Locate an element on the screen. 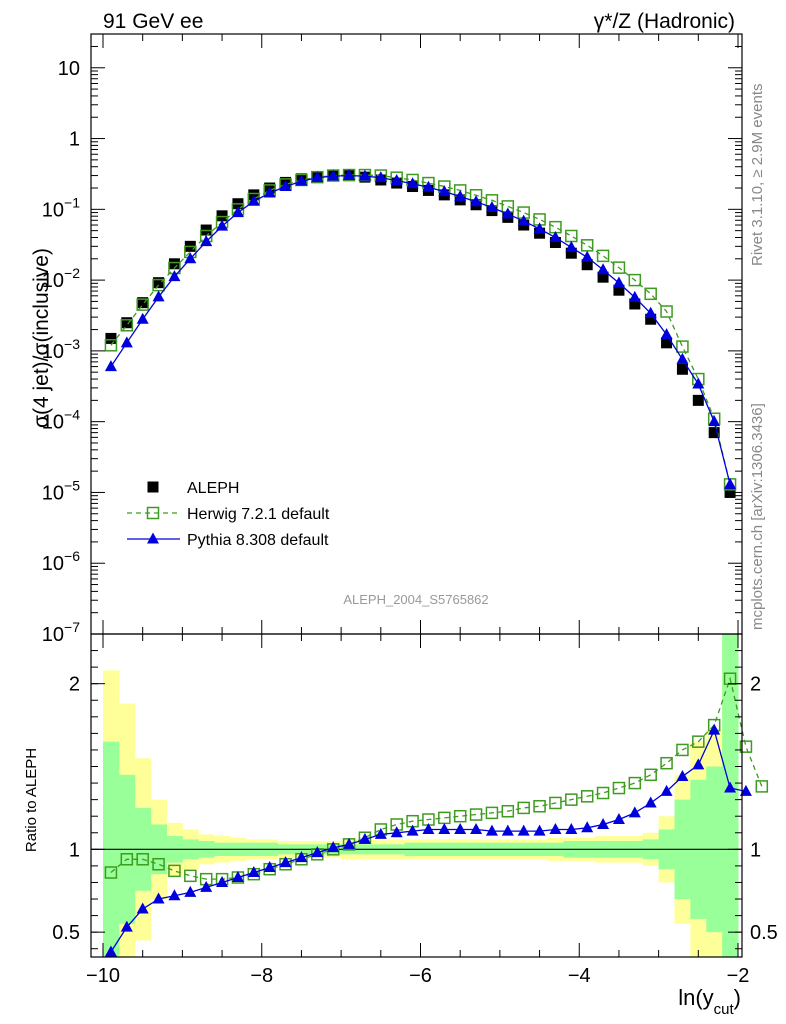  main-y-tick-label-exp: −5 is located at coordinates (72, 485).